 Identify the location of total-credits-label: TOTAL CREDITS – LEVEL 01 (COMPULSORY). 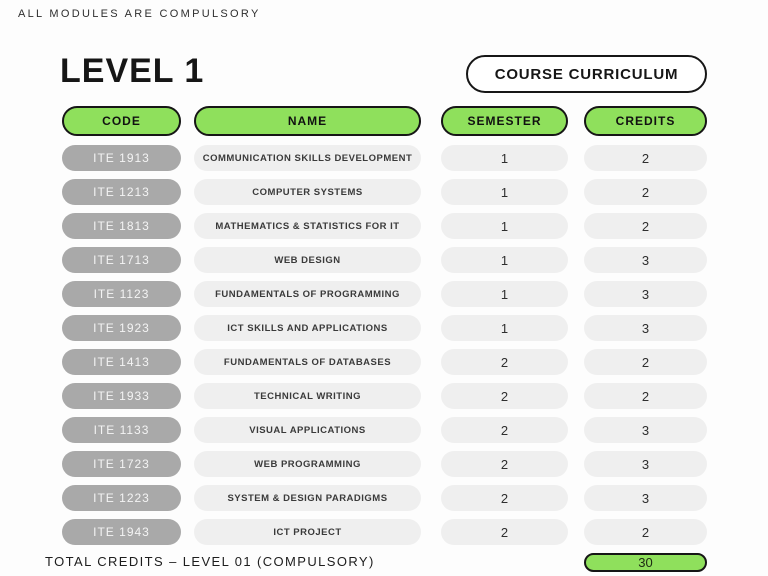
(210, 561).